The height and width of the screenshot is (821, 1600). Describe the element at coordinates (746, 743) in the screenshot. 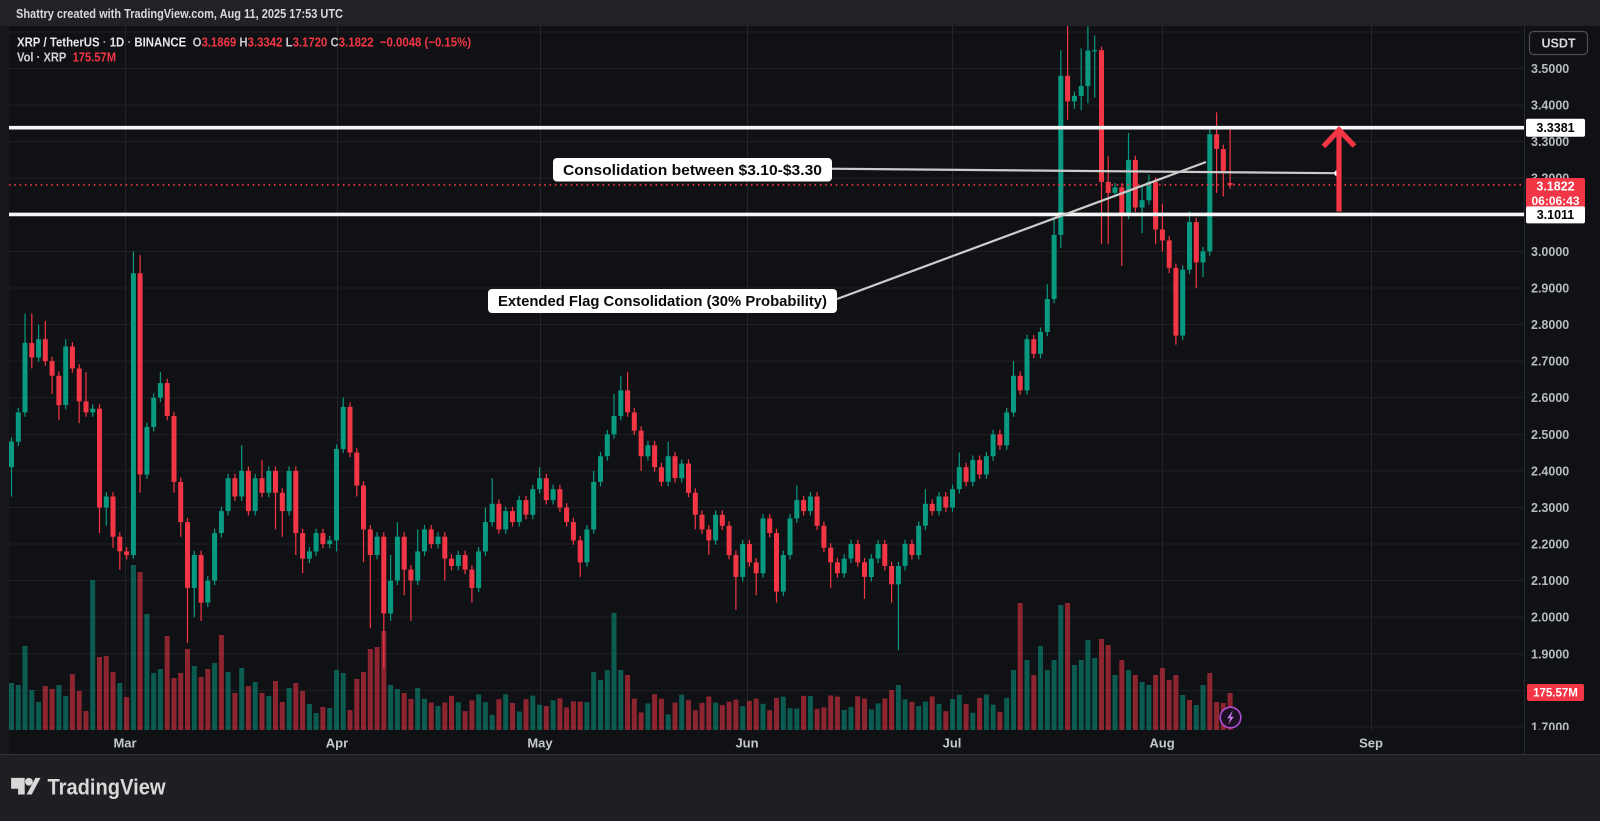

I see `svg-text: Jun` at that location.